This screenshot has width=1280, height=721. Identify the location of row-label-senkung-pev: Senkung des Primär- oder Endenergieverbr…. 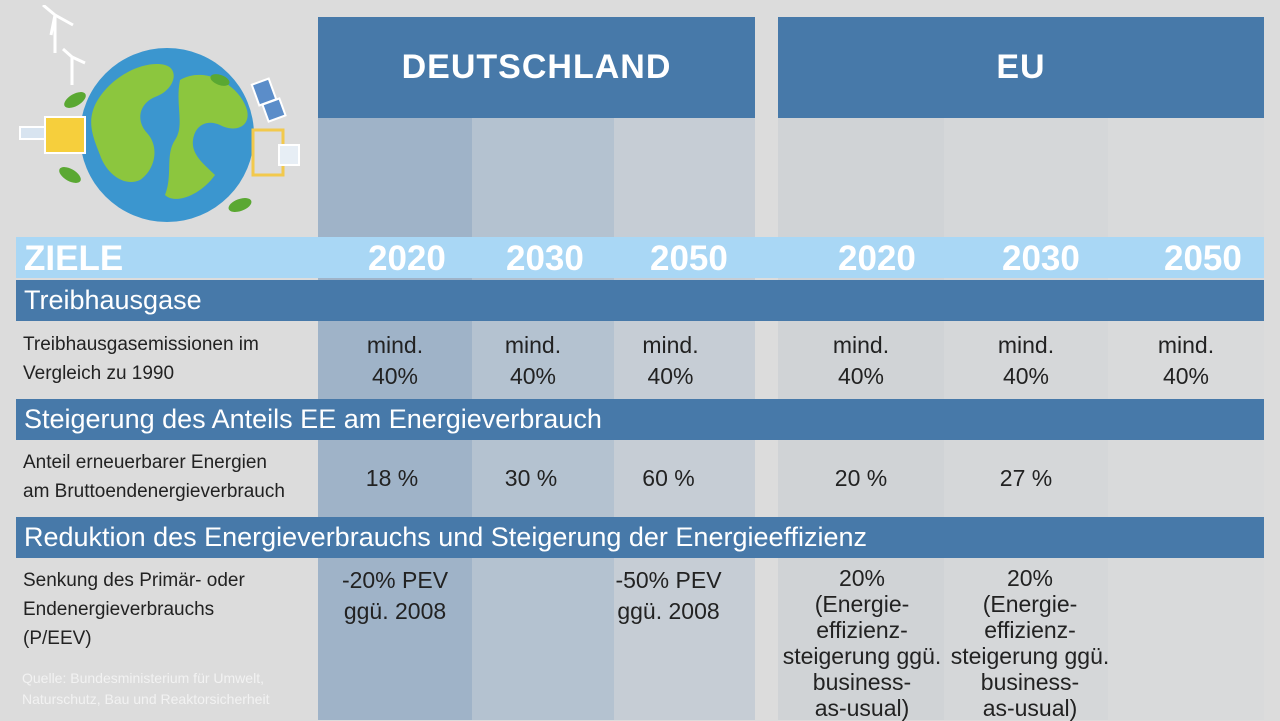
(134, 609).